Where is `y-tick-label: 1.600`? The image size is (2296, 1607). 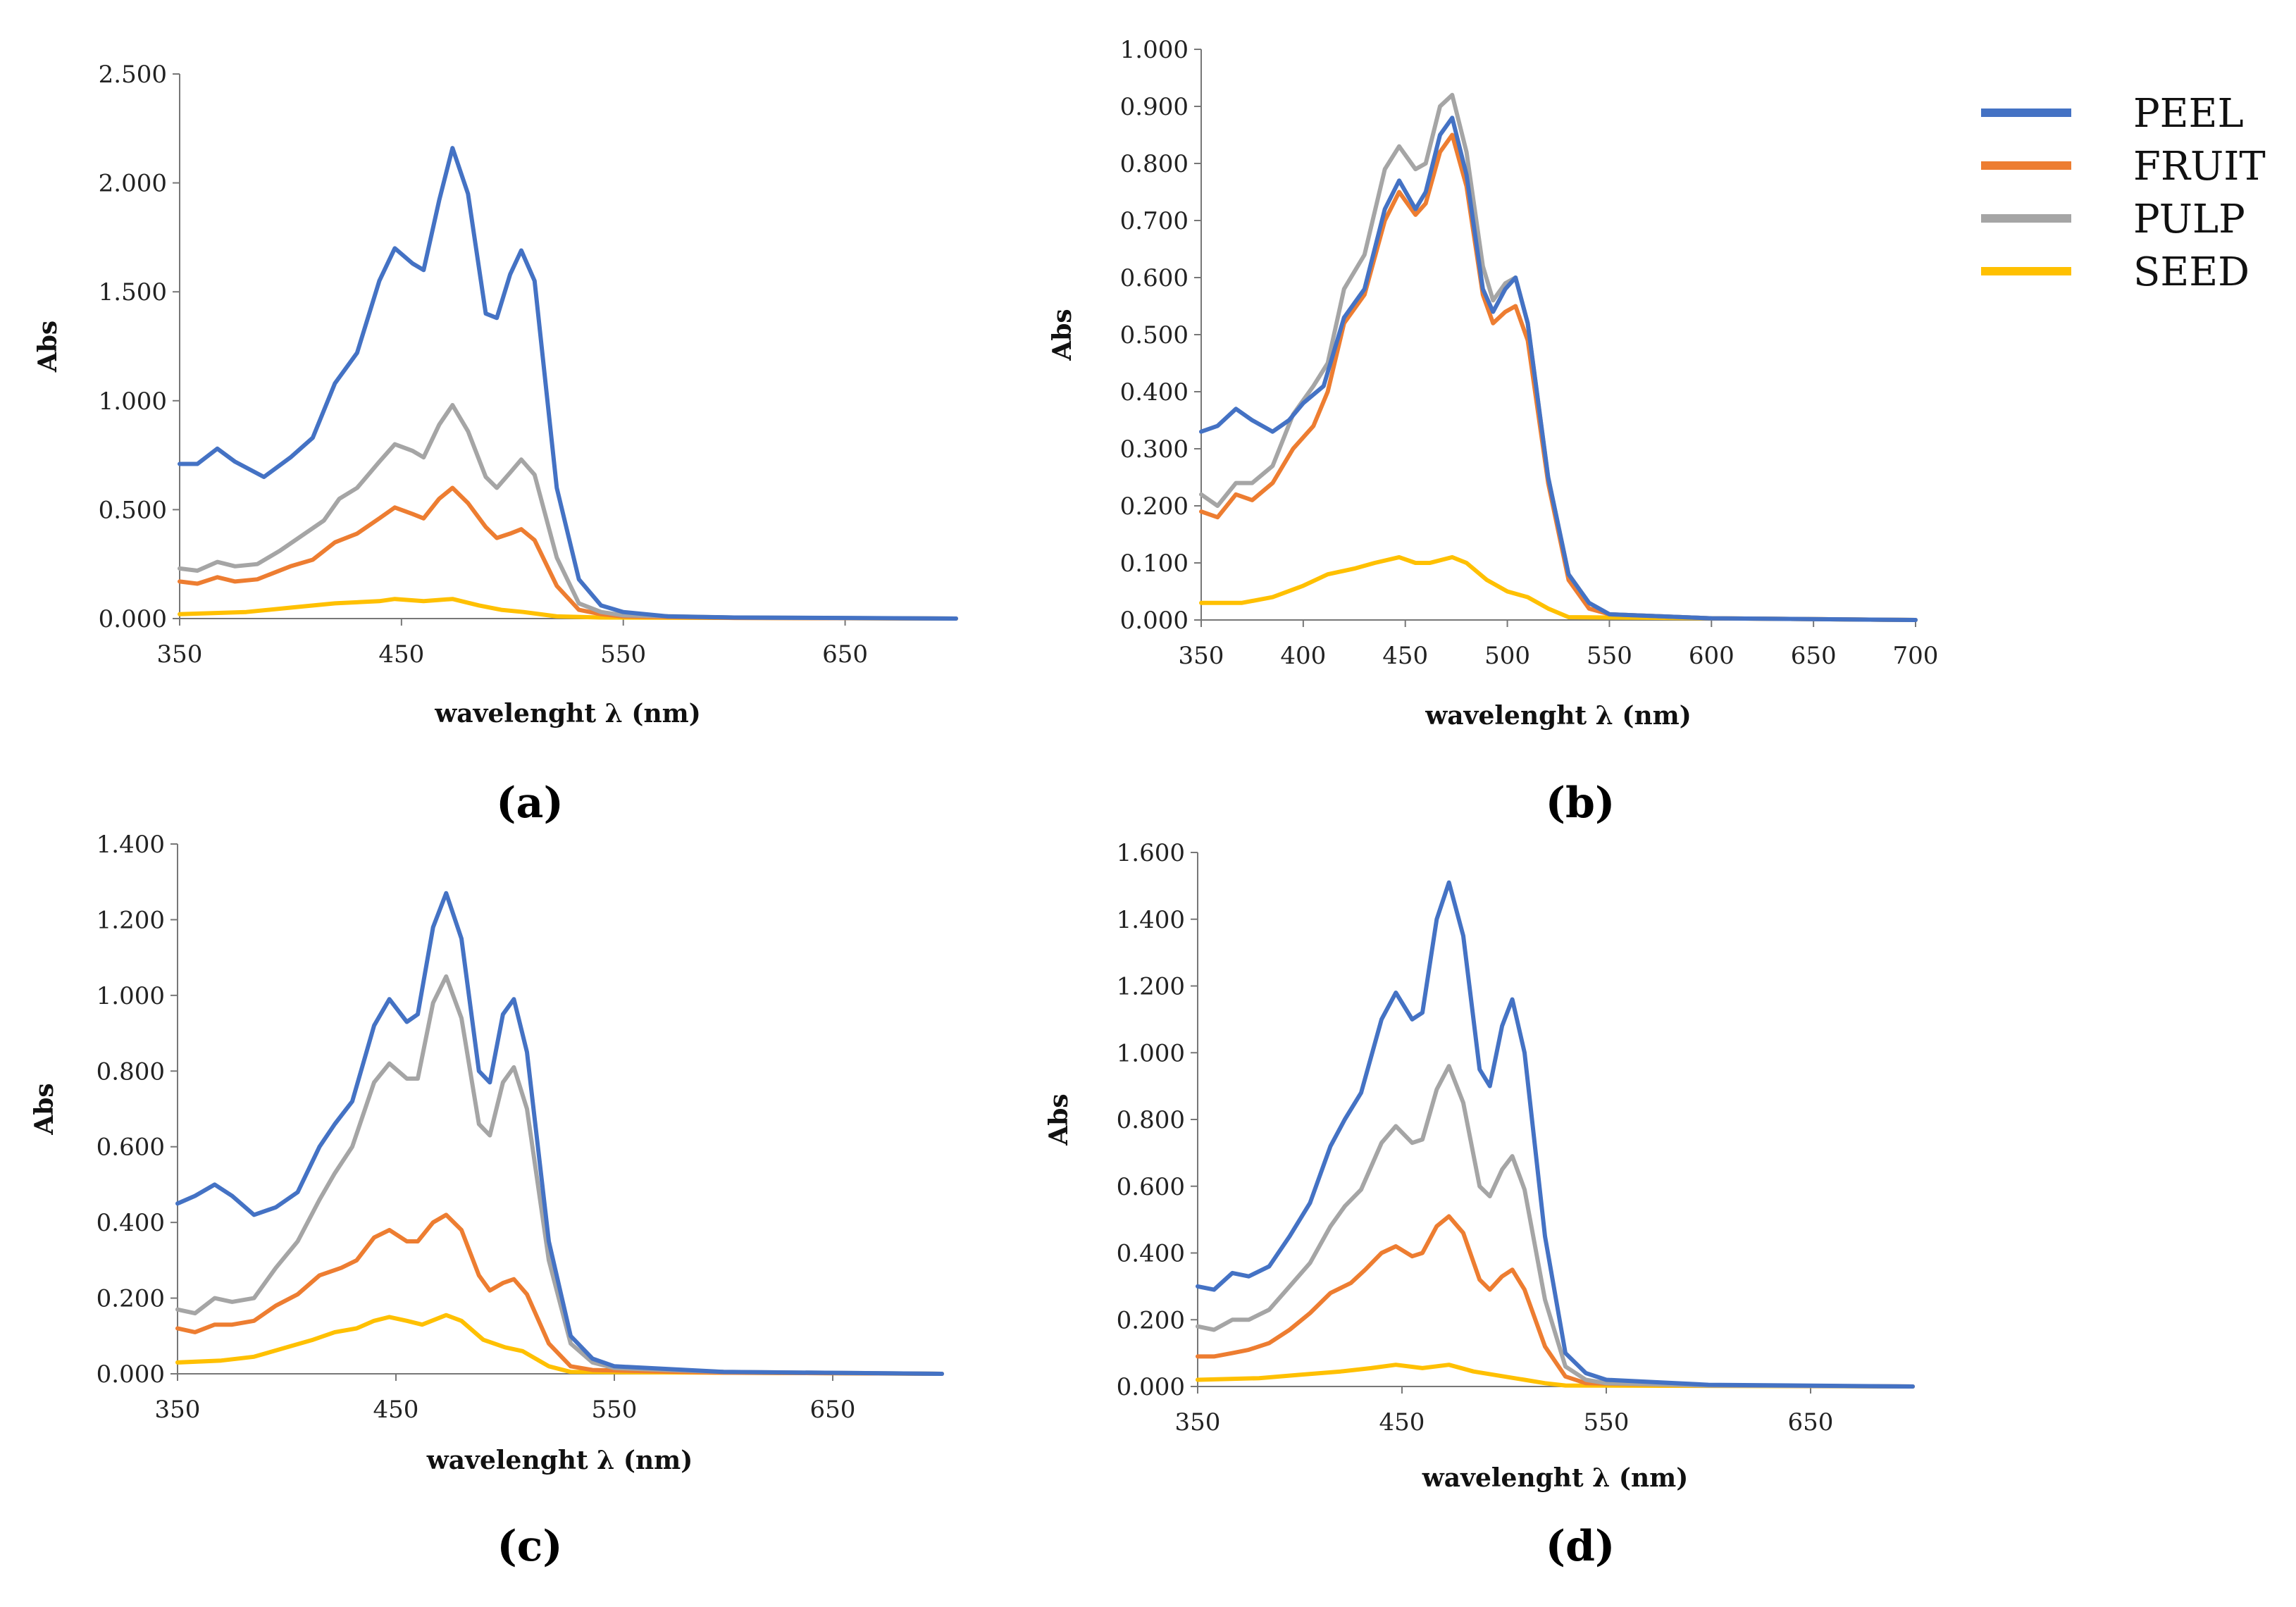
y-tick-label: 1.600 is located at coordinates (1151, 853).